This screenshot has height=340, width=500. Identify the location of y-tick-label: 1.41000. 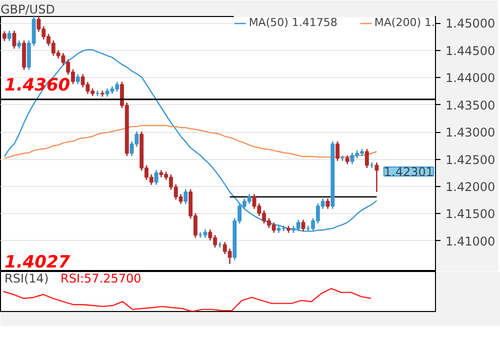
(471, 241).